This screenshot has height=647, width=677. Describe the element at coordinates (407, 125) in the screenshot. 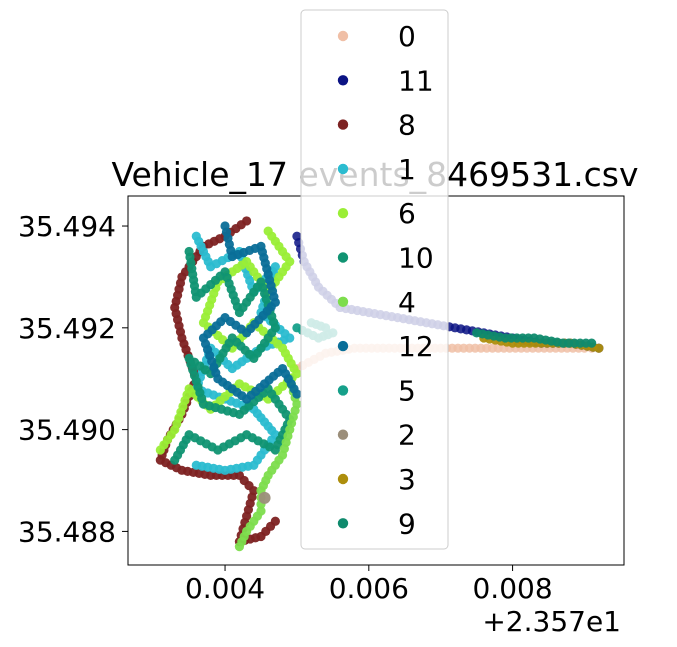

I see `legend-label-8: 8` at that location.